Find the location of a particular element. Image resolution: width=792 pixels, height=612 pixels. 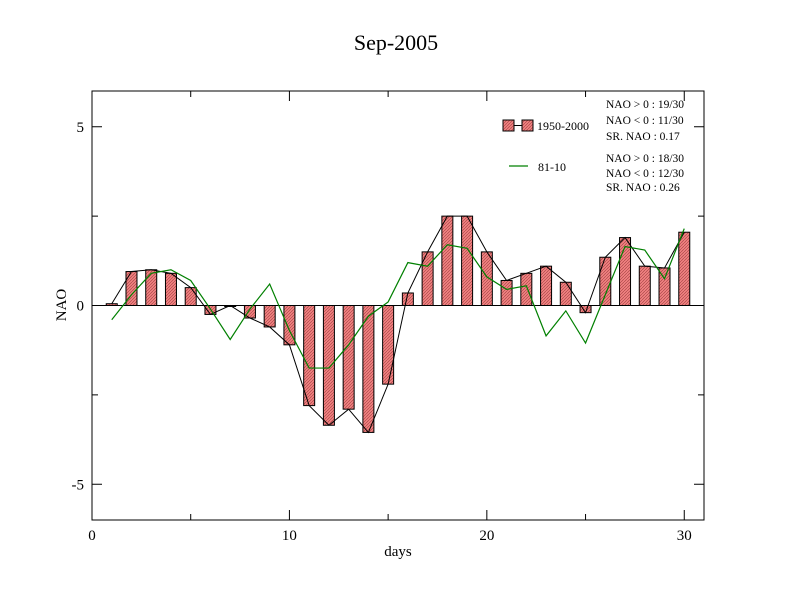

y-tick-label: -5 is located at coordinates (78, 485).